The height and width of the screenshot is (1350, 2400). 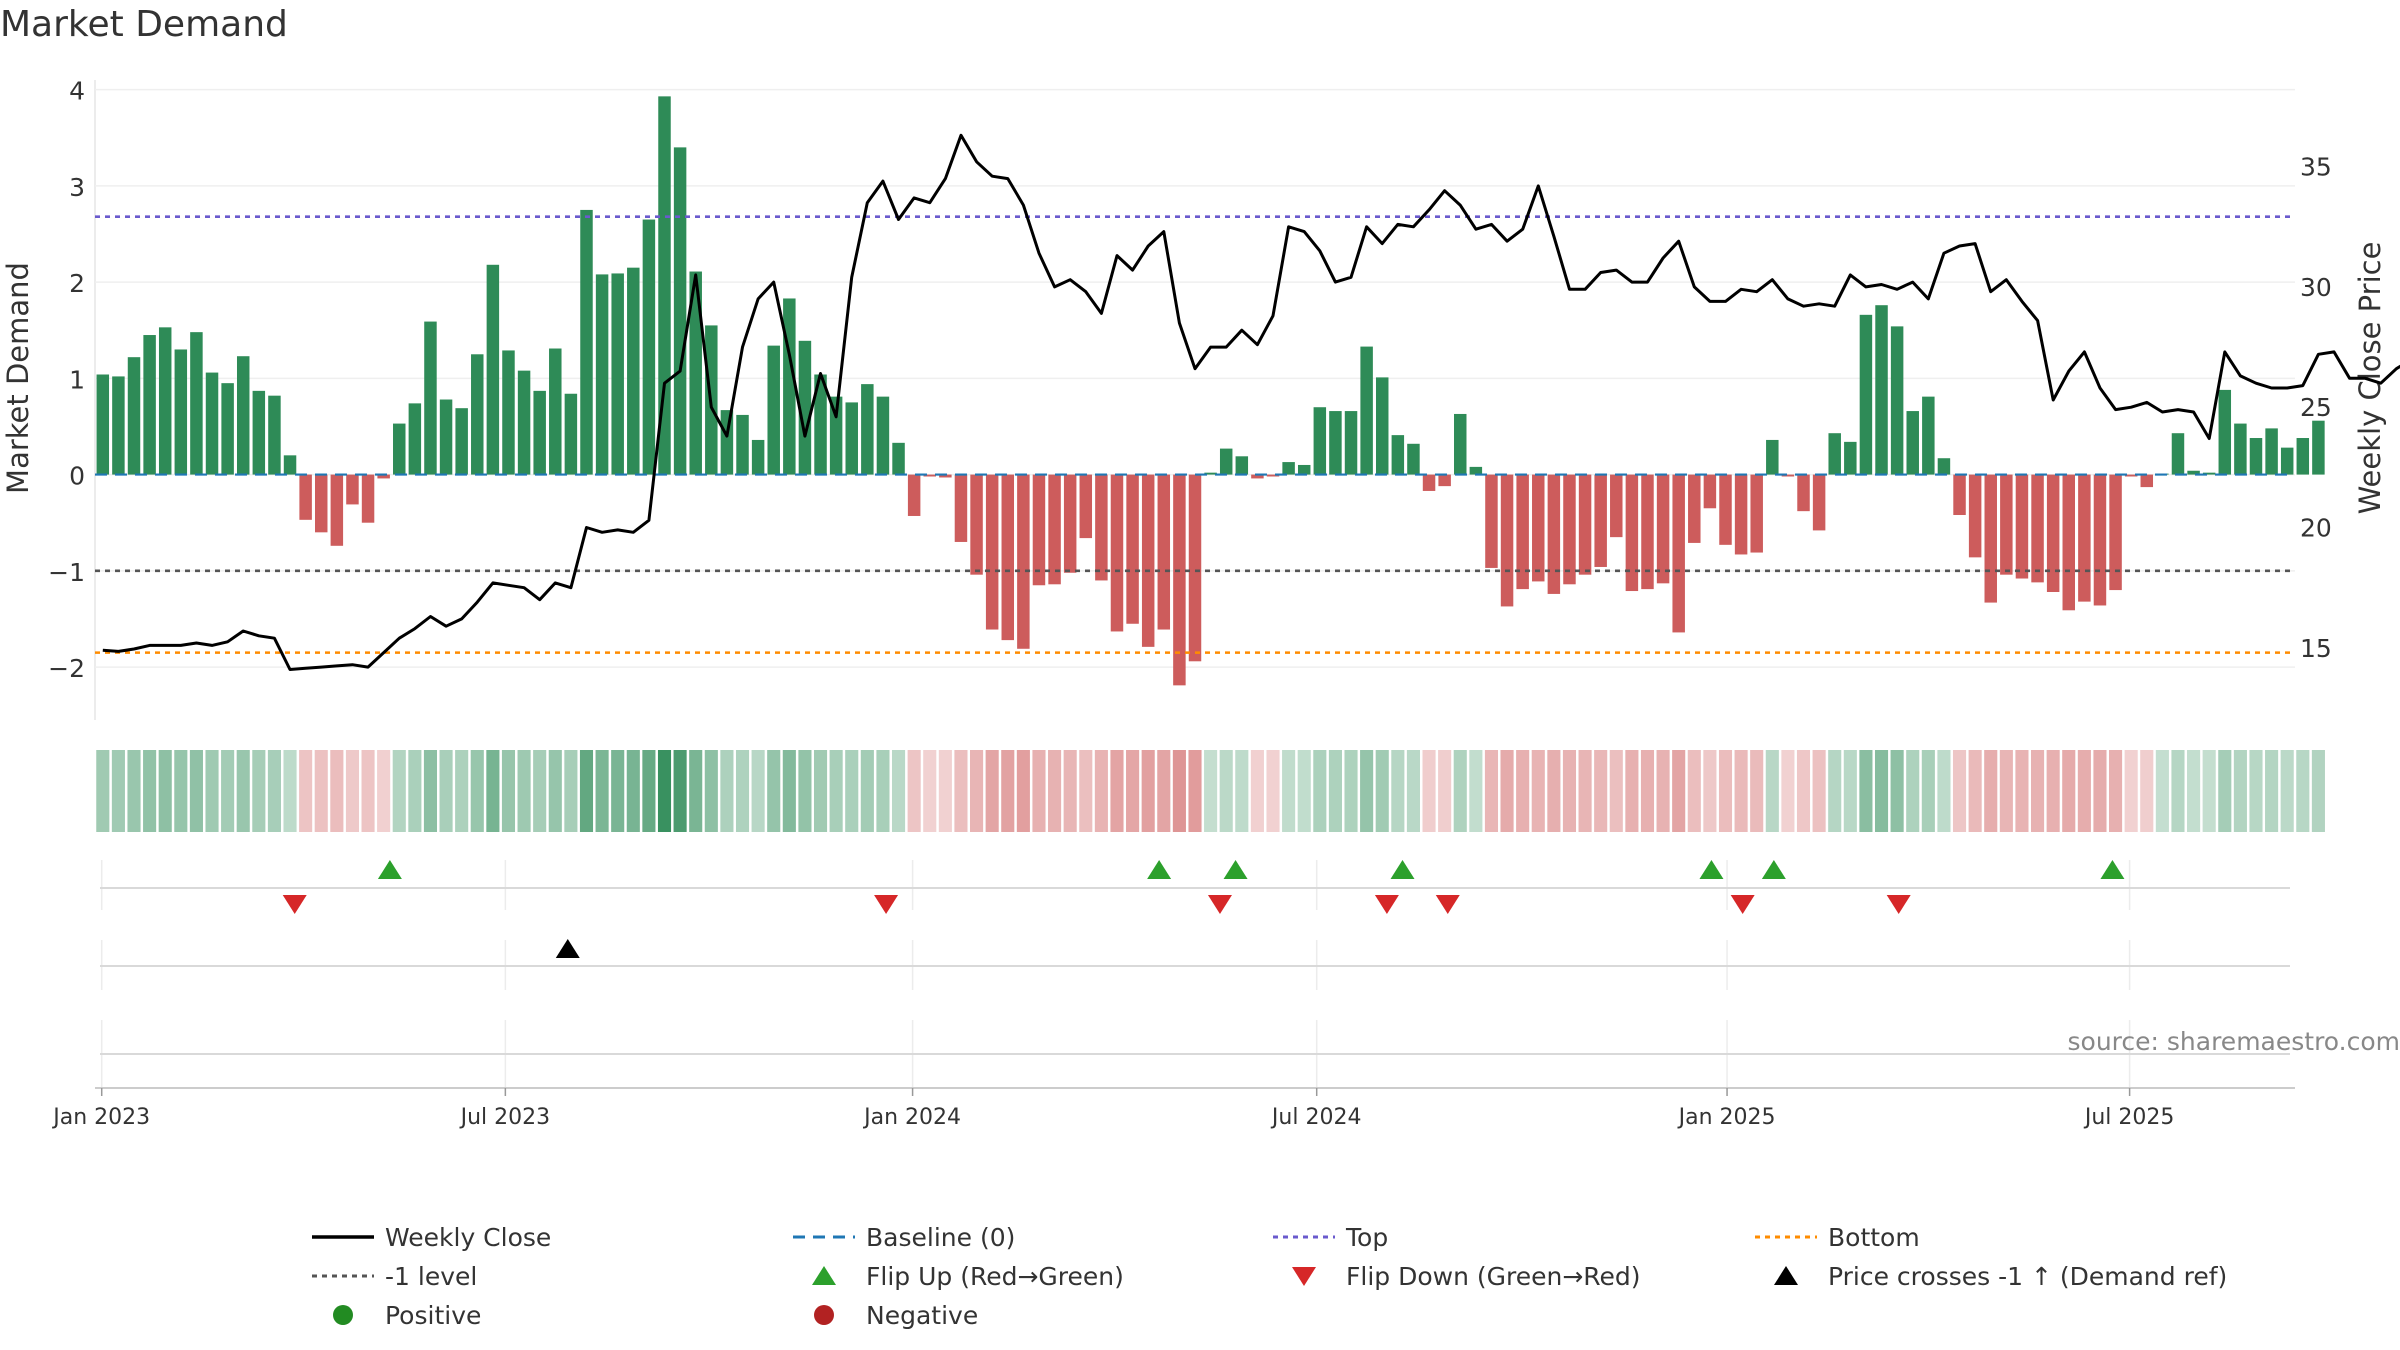 What do you see at coordinates (1195, 887) in the screenshot?
I see `flip-markers-row` at bounding box center [1195, 887].